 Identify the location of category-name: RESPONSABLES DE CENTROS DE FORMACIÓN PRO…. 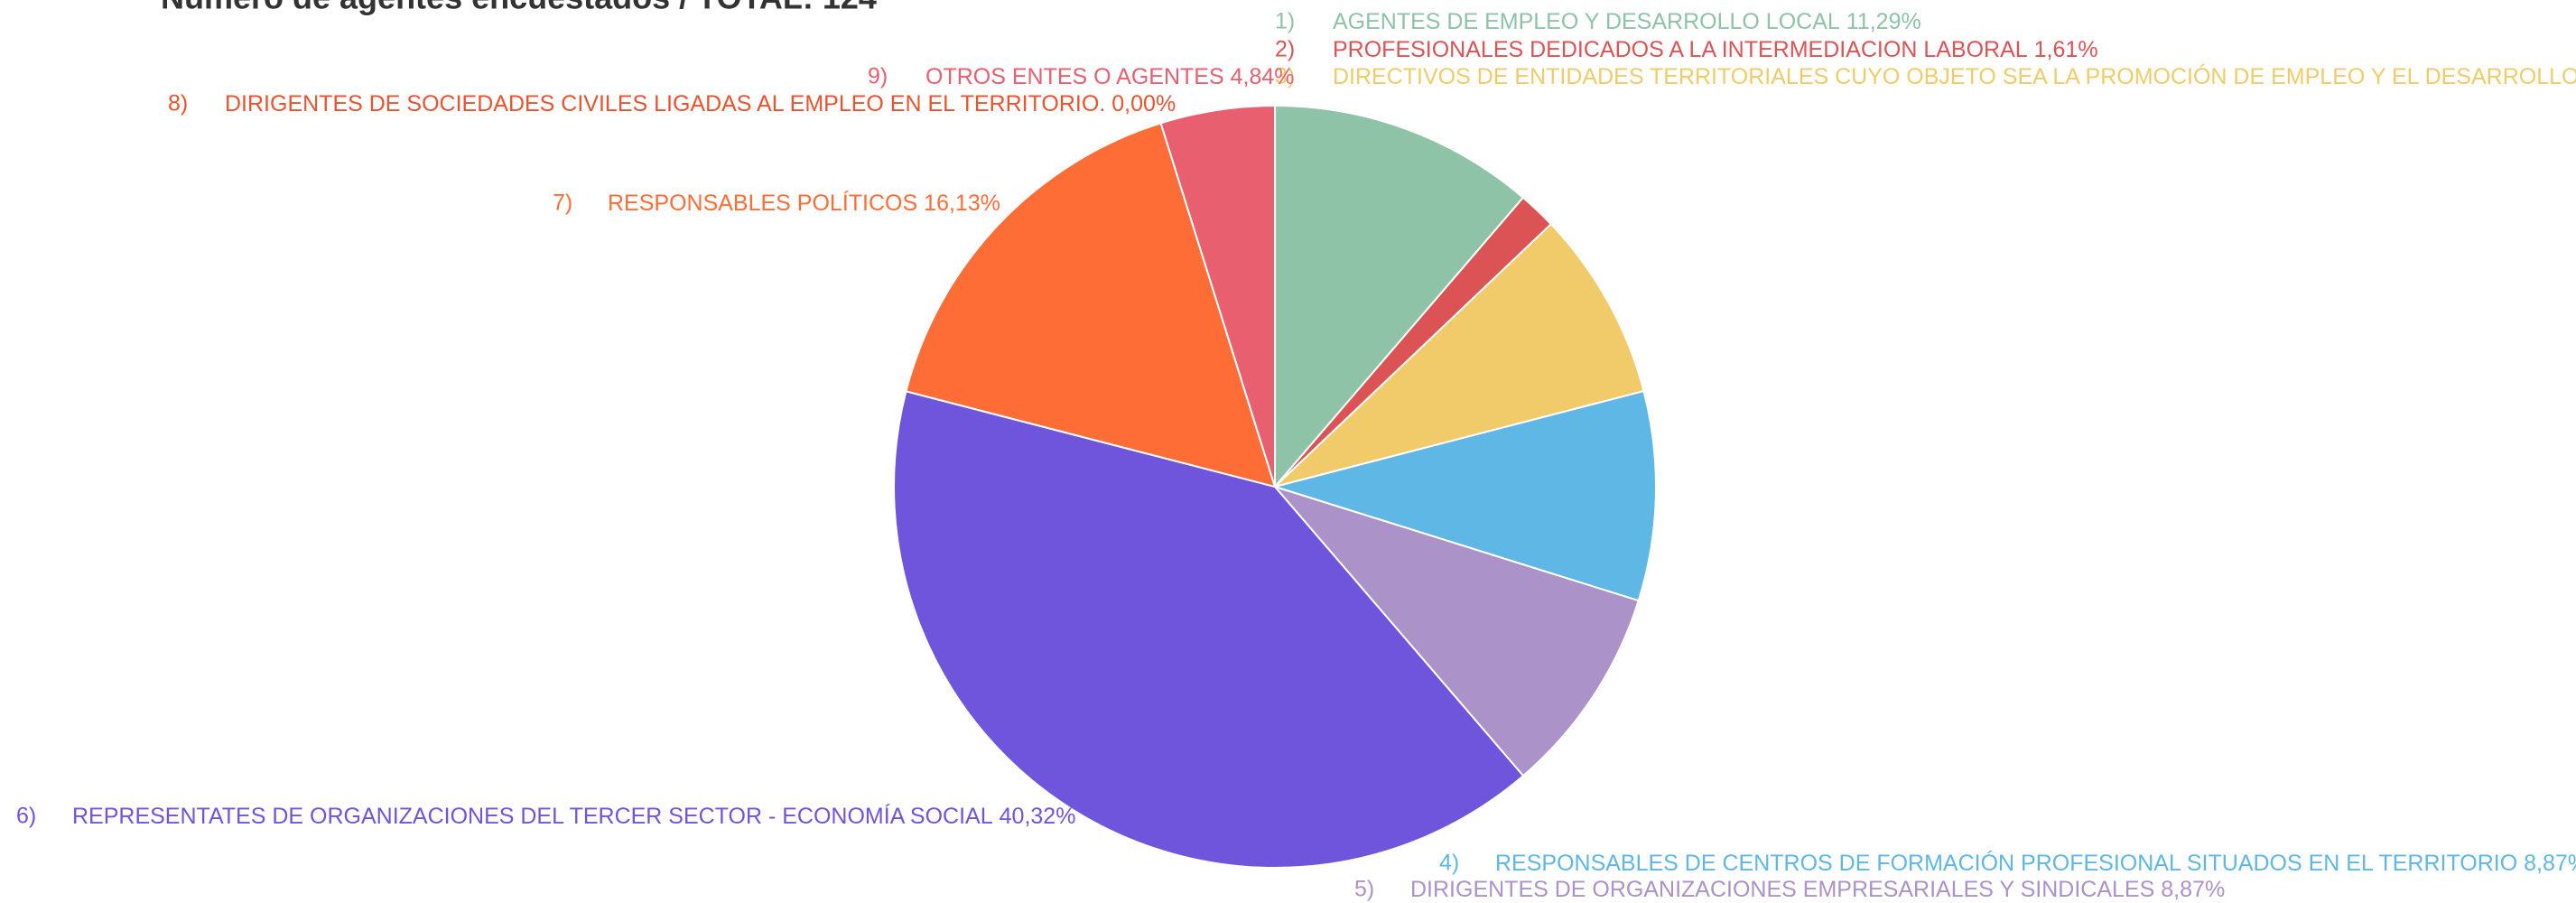
(2006, 863).